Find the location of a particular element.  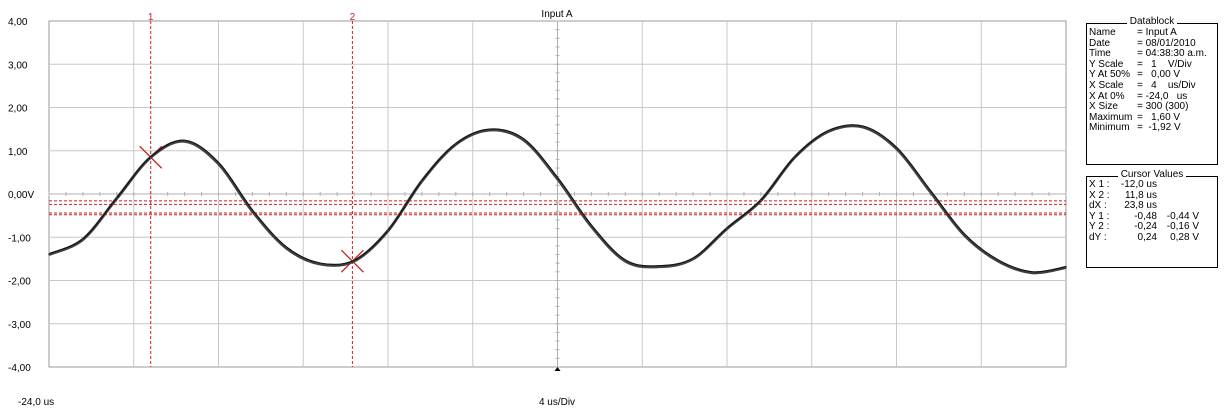

cursor-value-1: 0,24 is located at coordinates (1147, 237).